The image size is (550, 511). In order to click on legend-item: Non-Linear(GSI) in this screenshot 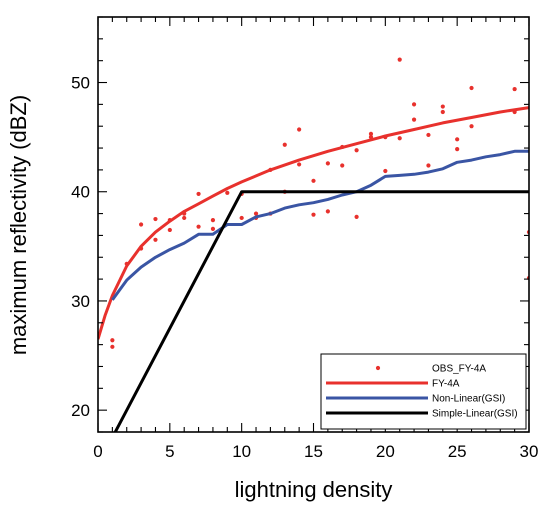, I will do `click(415, 399)`.